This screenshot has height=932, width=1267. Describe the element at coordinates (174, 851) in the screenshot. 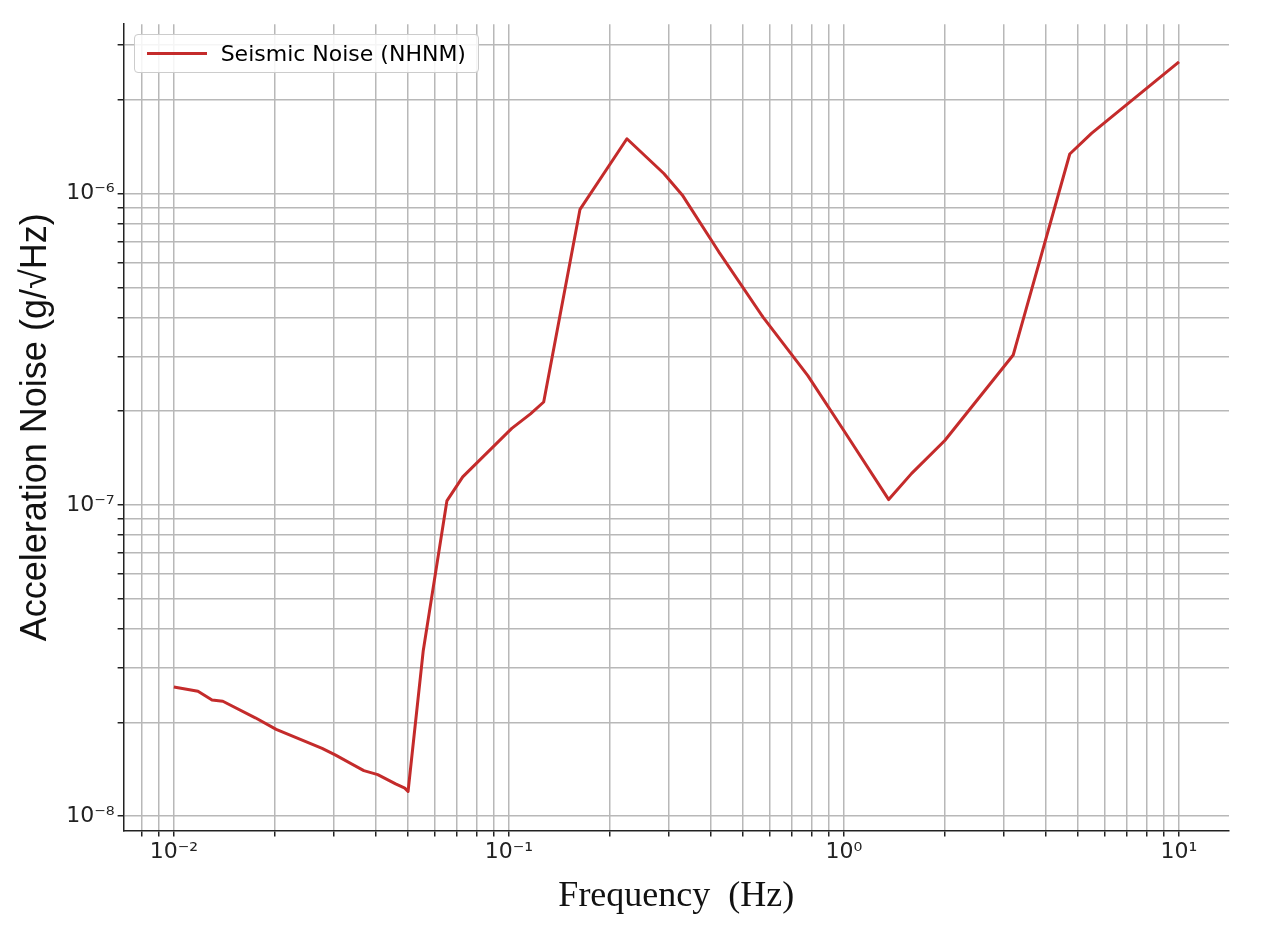

I see `x-tick-label: 10⁻²` at that location.